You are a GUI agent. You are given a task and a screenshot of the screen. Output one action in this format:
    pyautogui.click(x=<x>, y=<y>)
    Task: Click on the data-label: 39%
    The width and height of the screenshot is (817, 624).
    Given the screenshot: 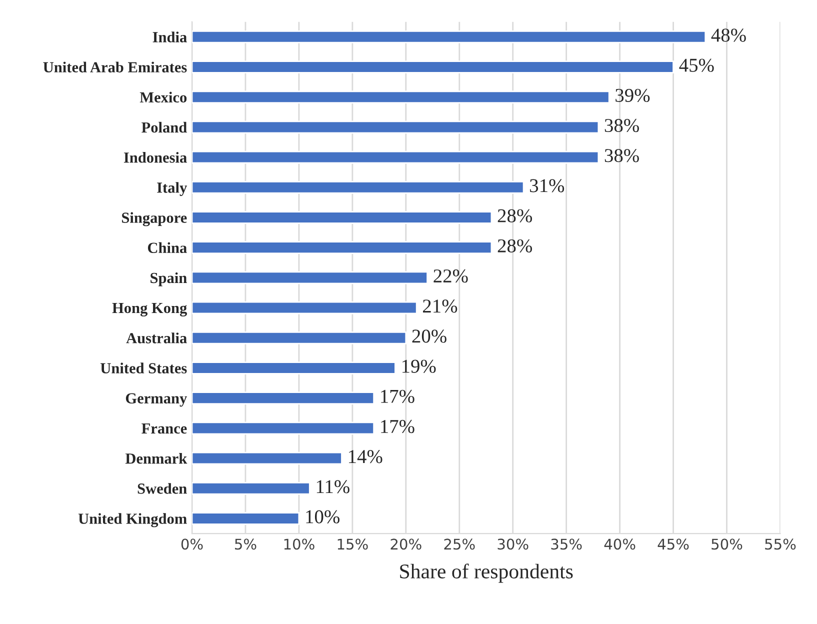 What is the action you would take?
    pyautogui.click(x=633, y=95)
    